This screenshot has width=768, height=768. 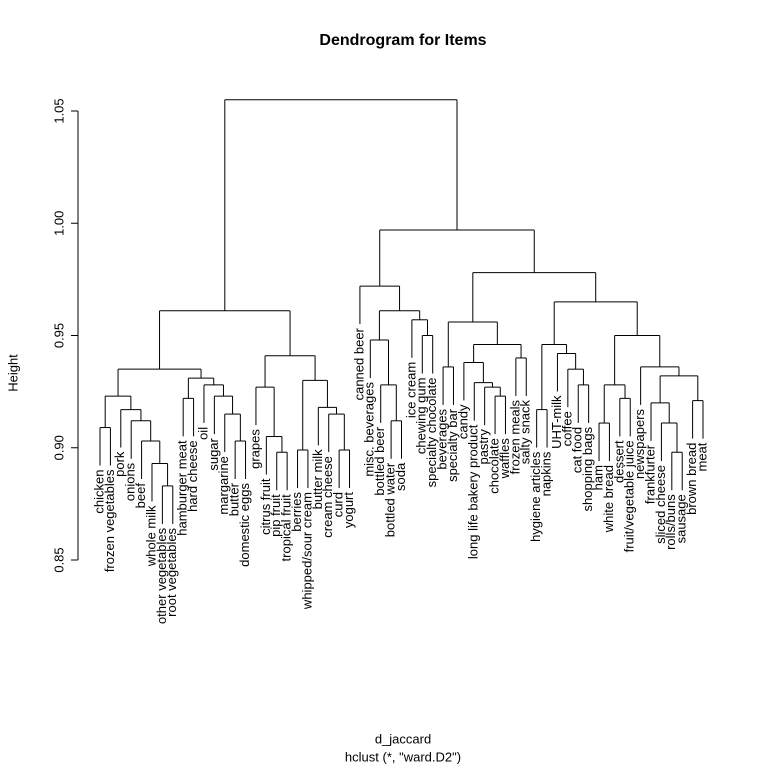 I want to click on leaf-label: ice cream, so click(x=410, y=390).